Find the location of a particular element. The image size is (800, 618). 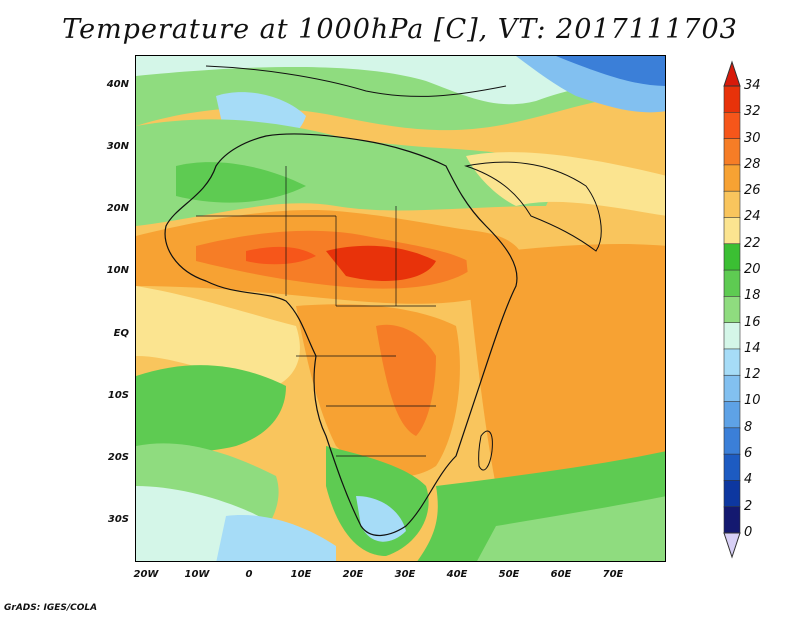

arabia-yellow-region is located at coordinates (565, 184).